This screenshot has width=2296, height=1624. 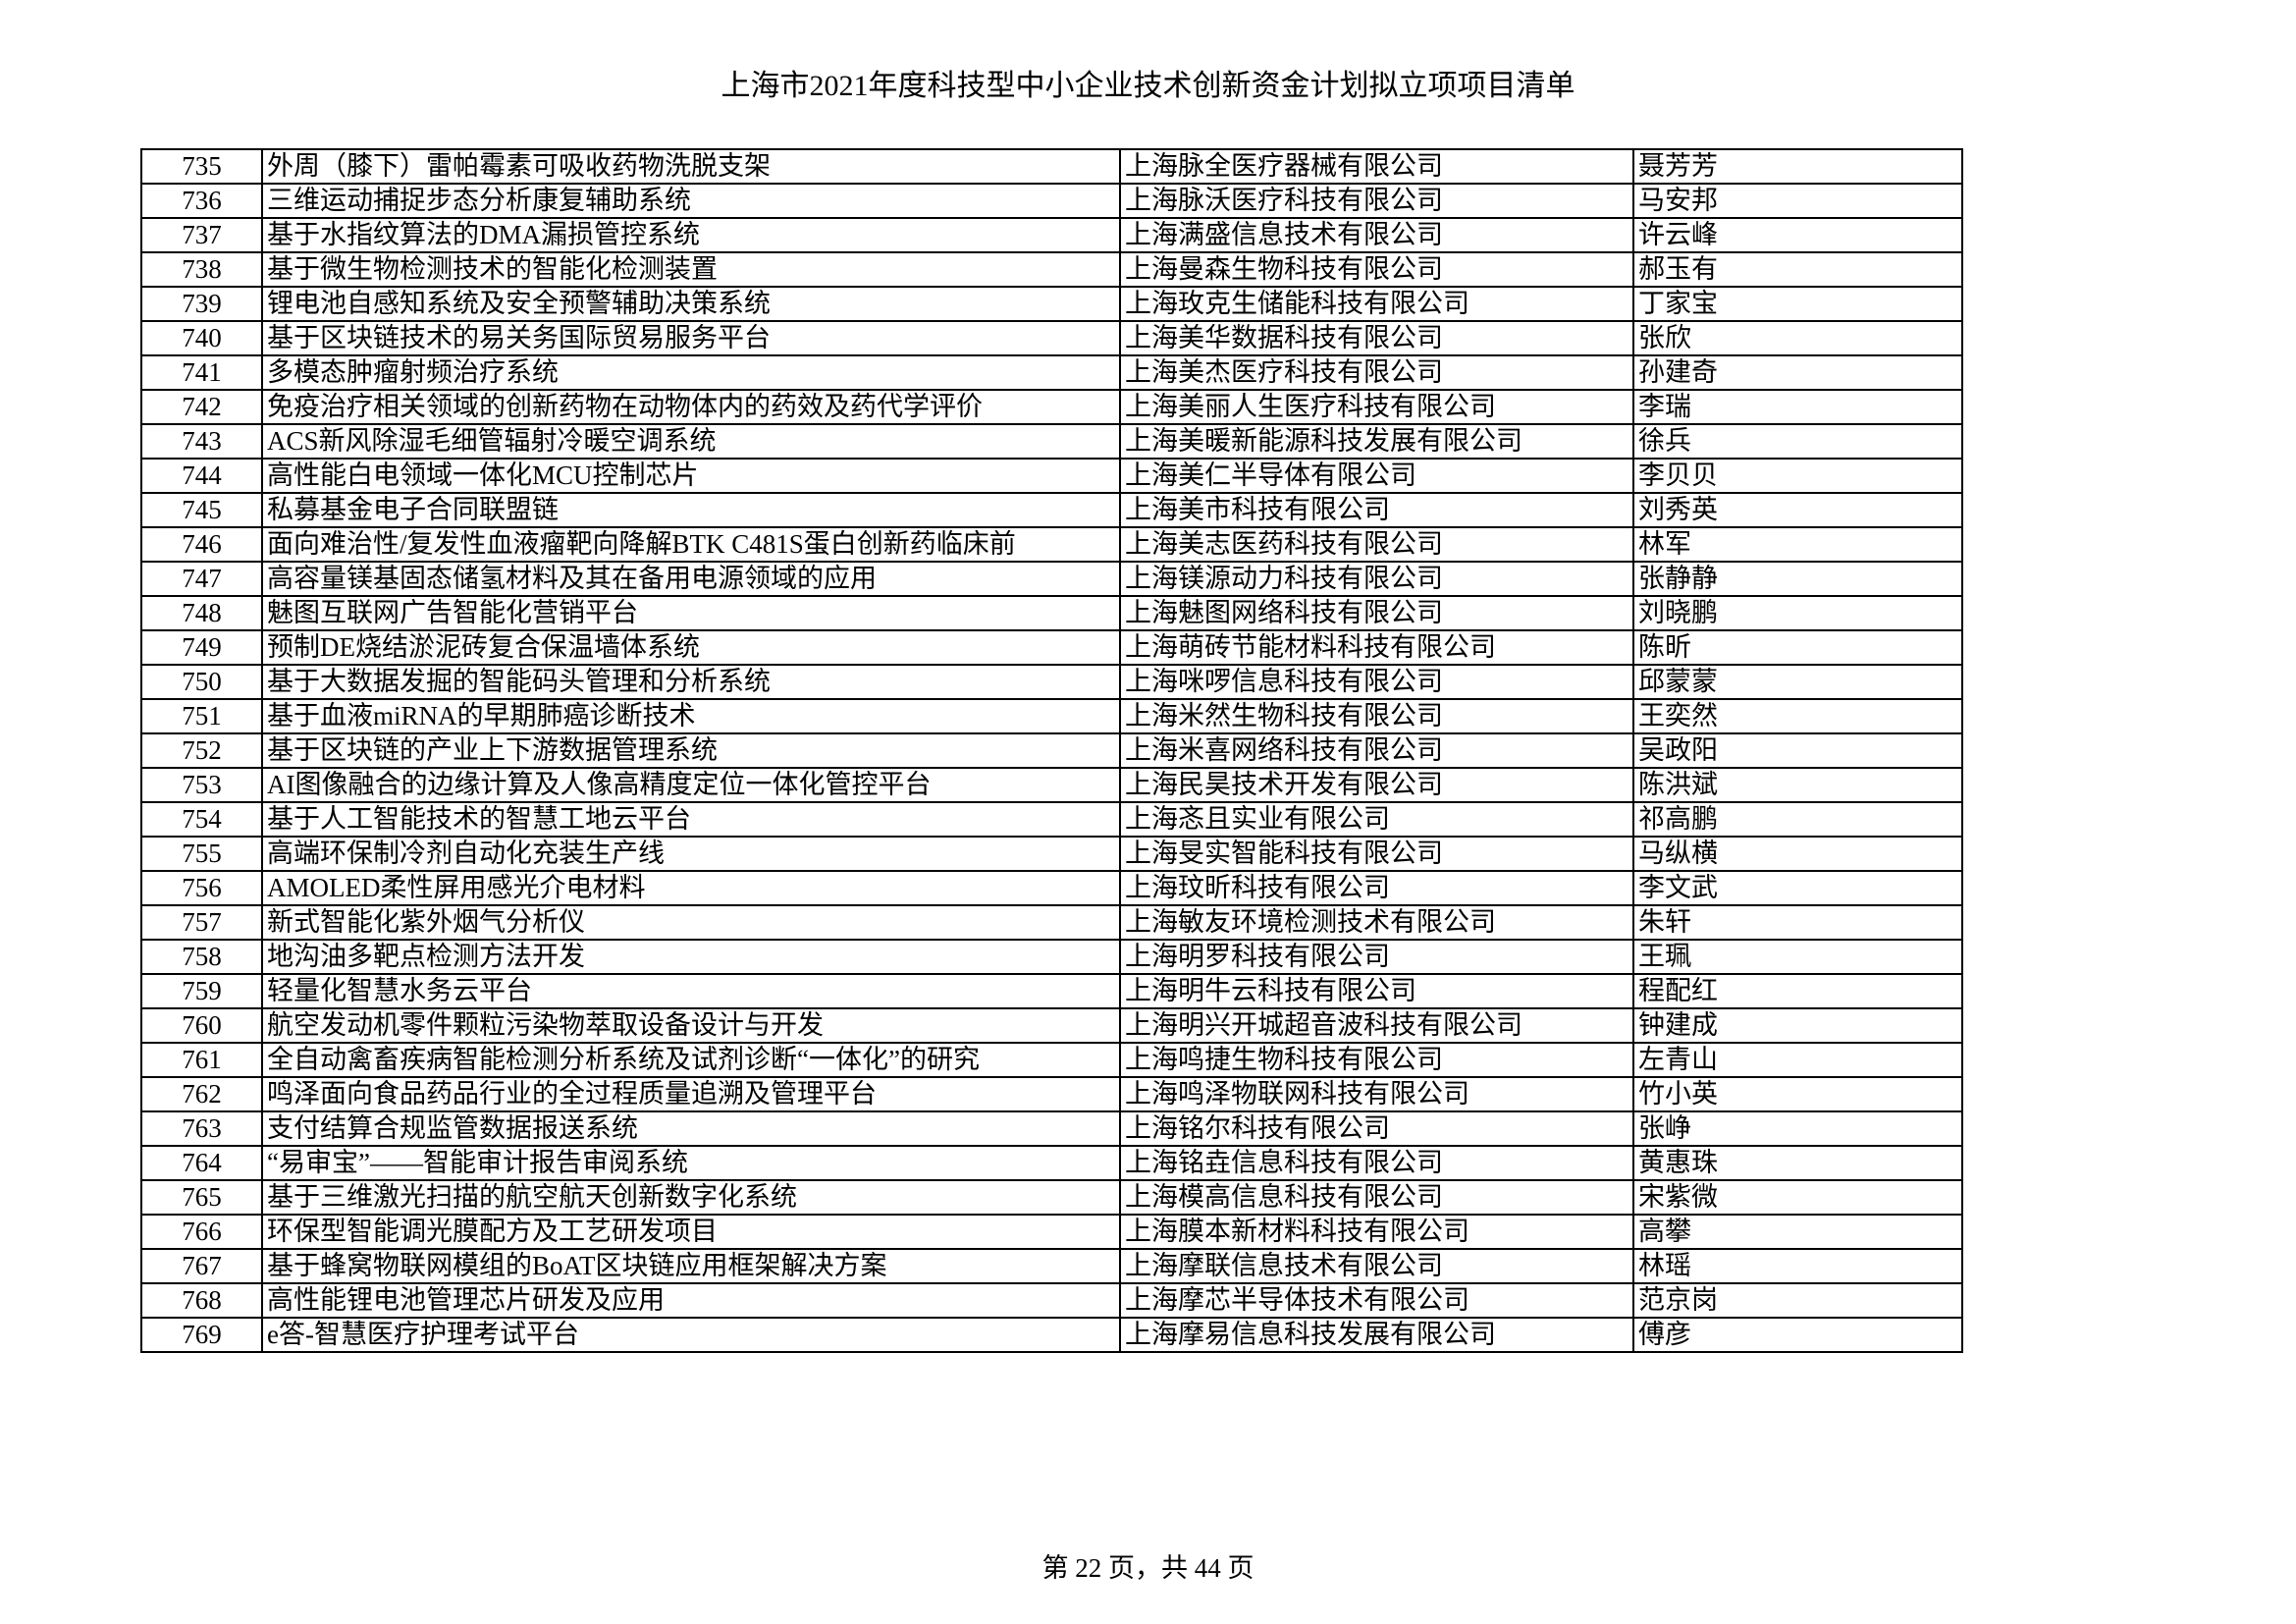 What do you see at coordinates (691, 1266) in the screenshot?
I see `project-name: 基于蜂窝物联网模组的BoAT区块链应用框架解决方案` at bounding box center [691, 1266].